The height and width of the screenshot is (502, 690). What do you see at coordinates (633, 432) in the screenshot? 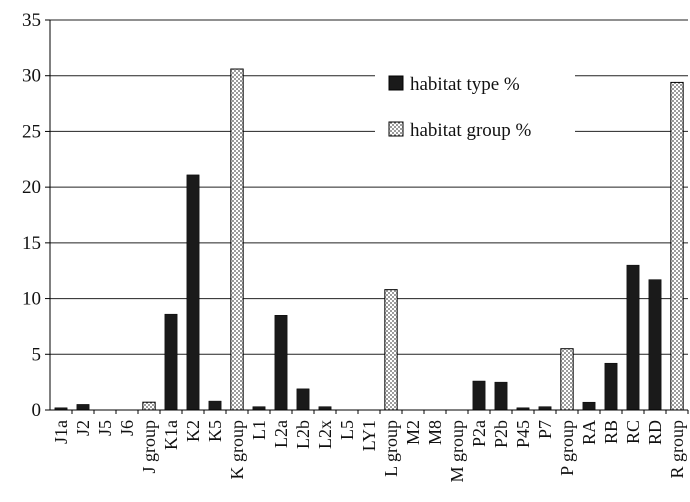
I see `x-label-rc: RC` at bounding box center [633, 432].